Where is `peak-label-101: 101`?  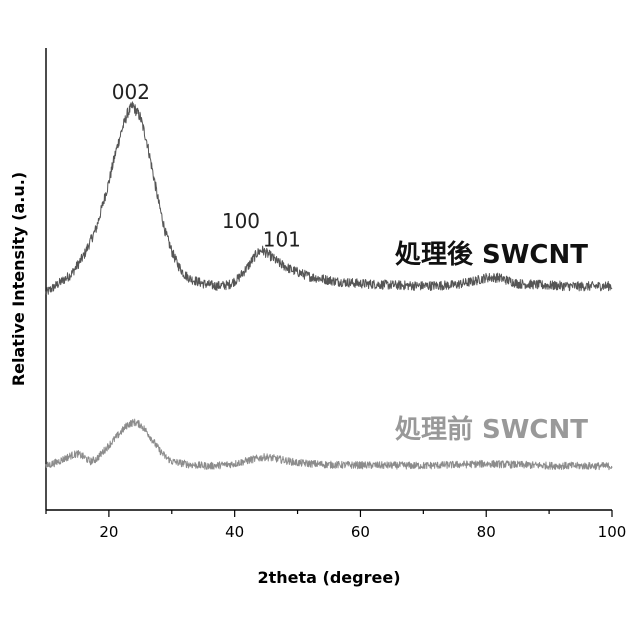
peak-label-101: 101 is located at coordinates (282, 240).